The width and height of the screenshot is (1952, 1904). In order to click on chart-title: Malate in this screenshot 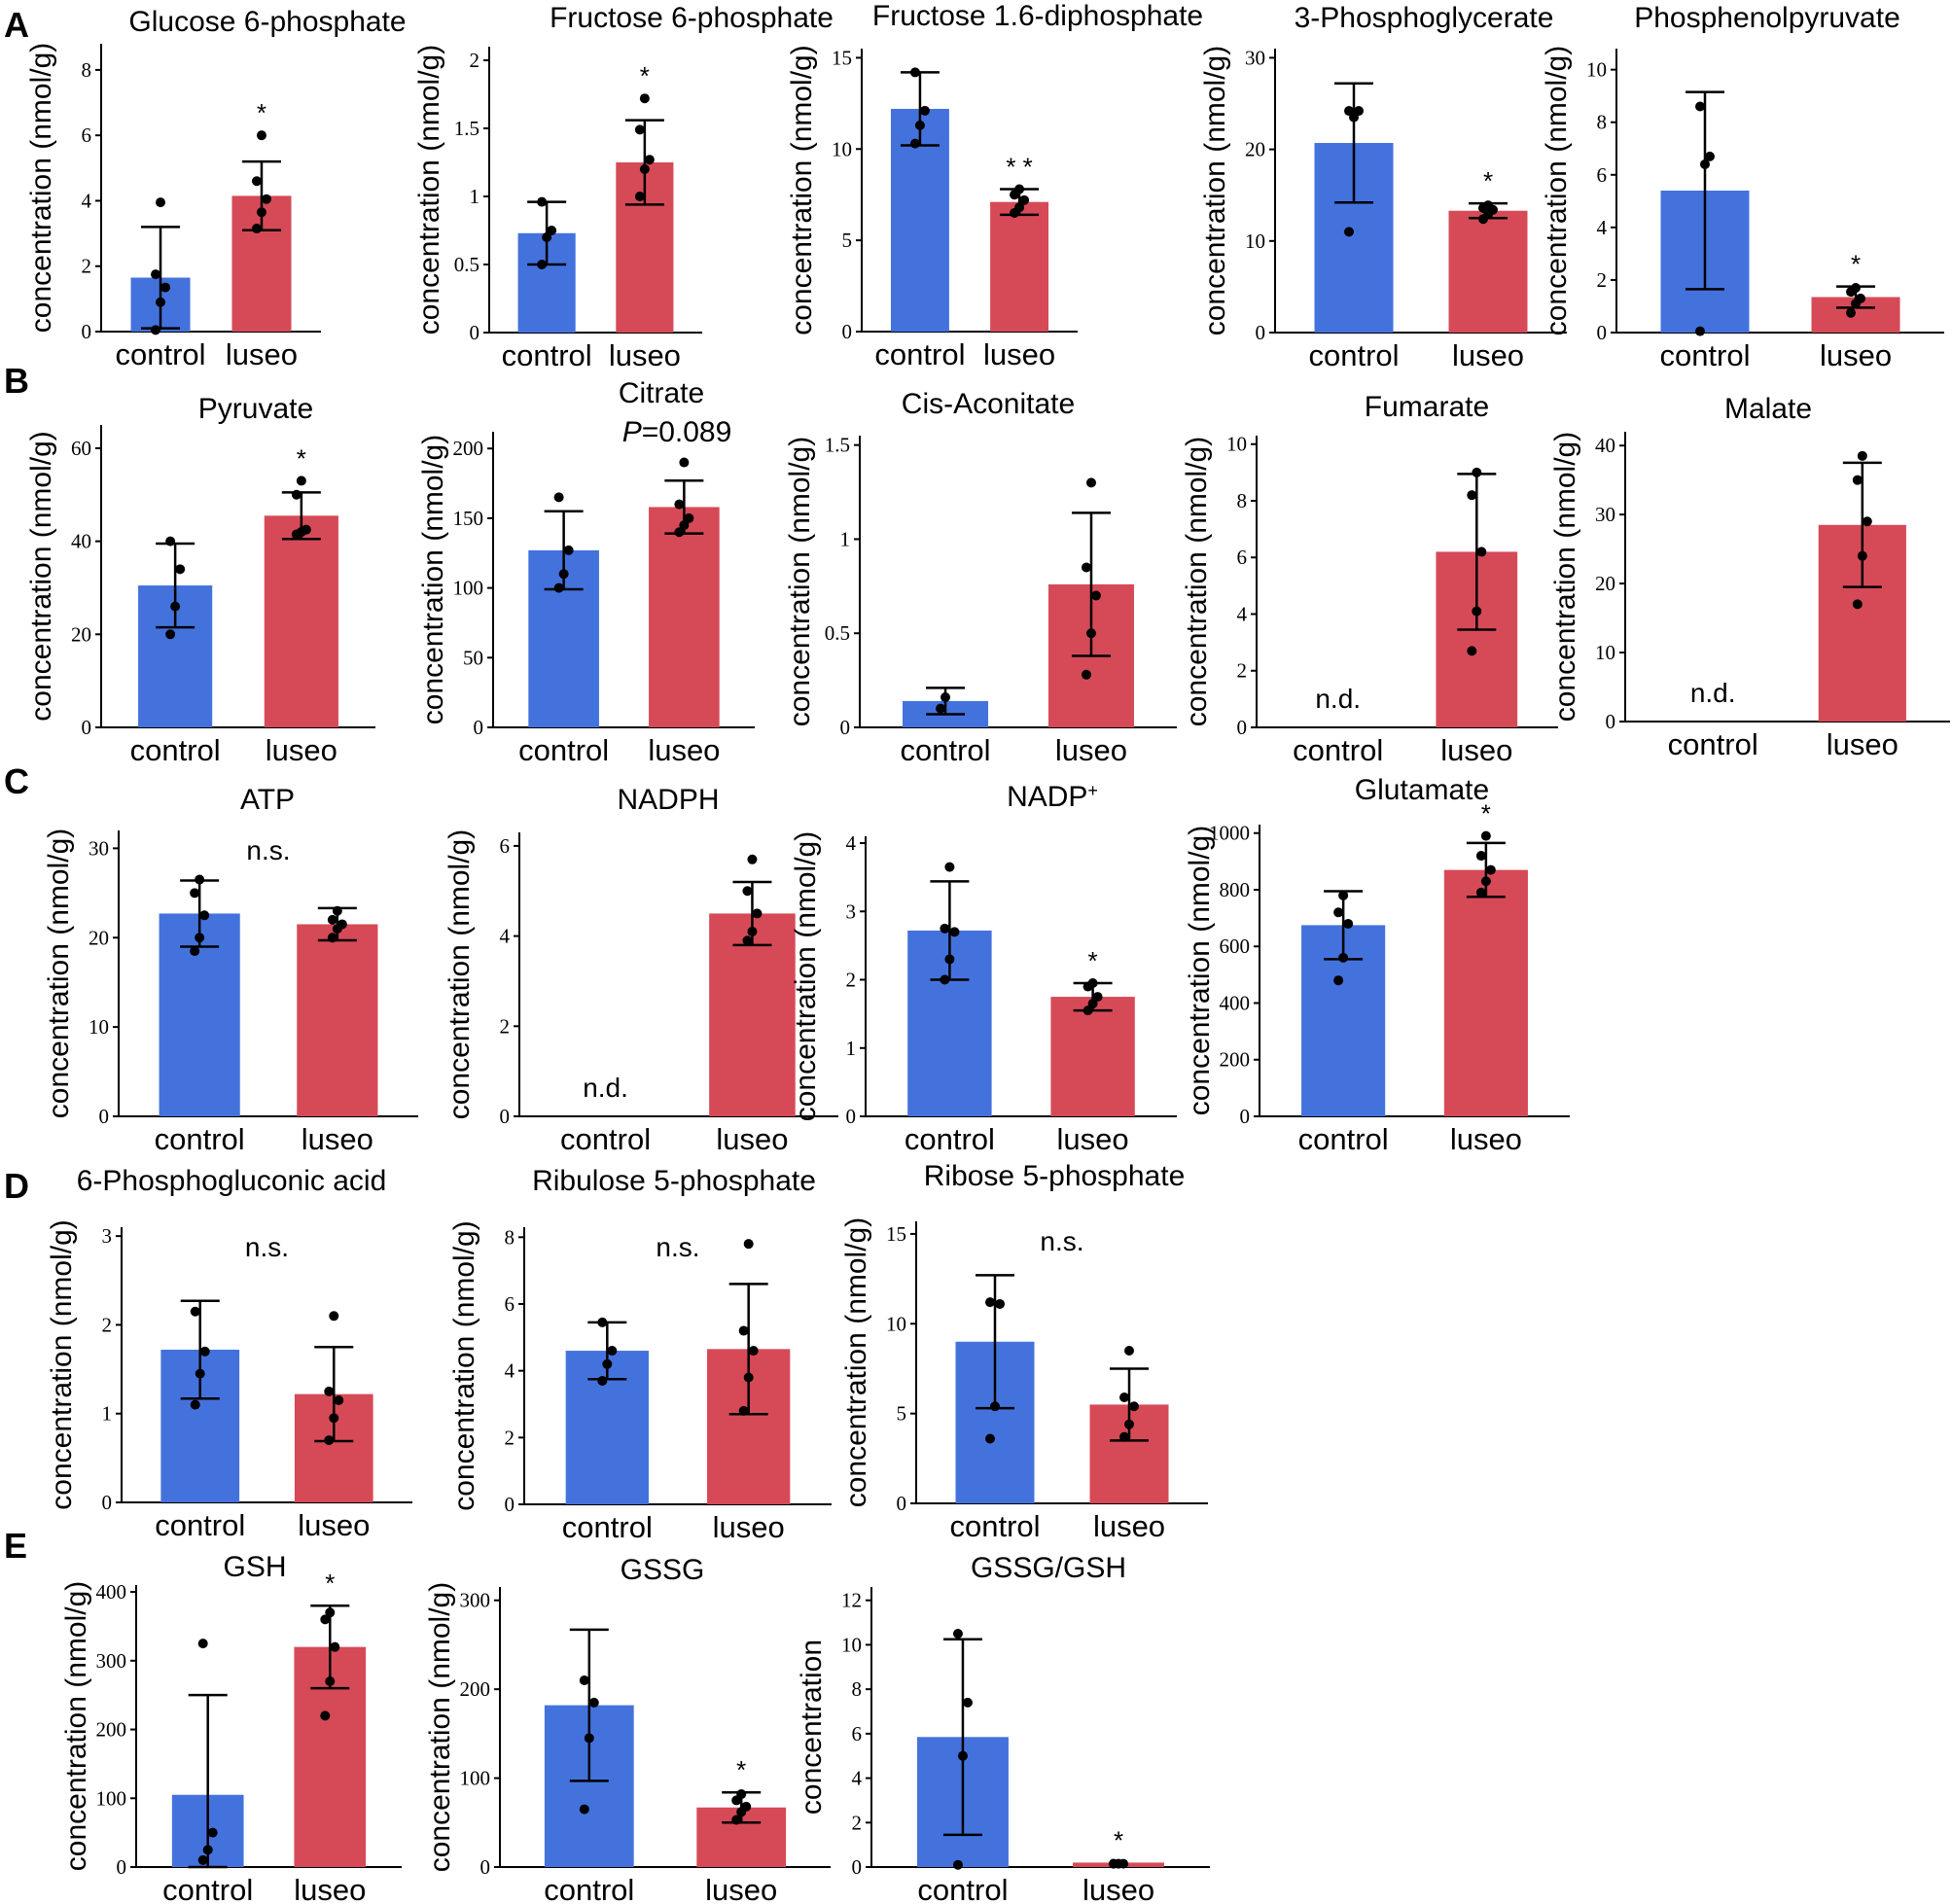, I will do `click(1768, 409)`.